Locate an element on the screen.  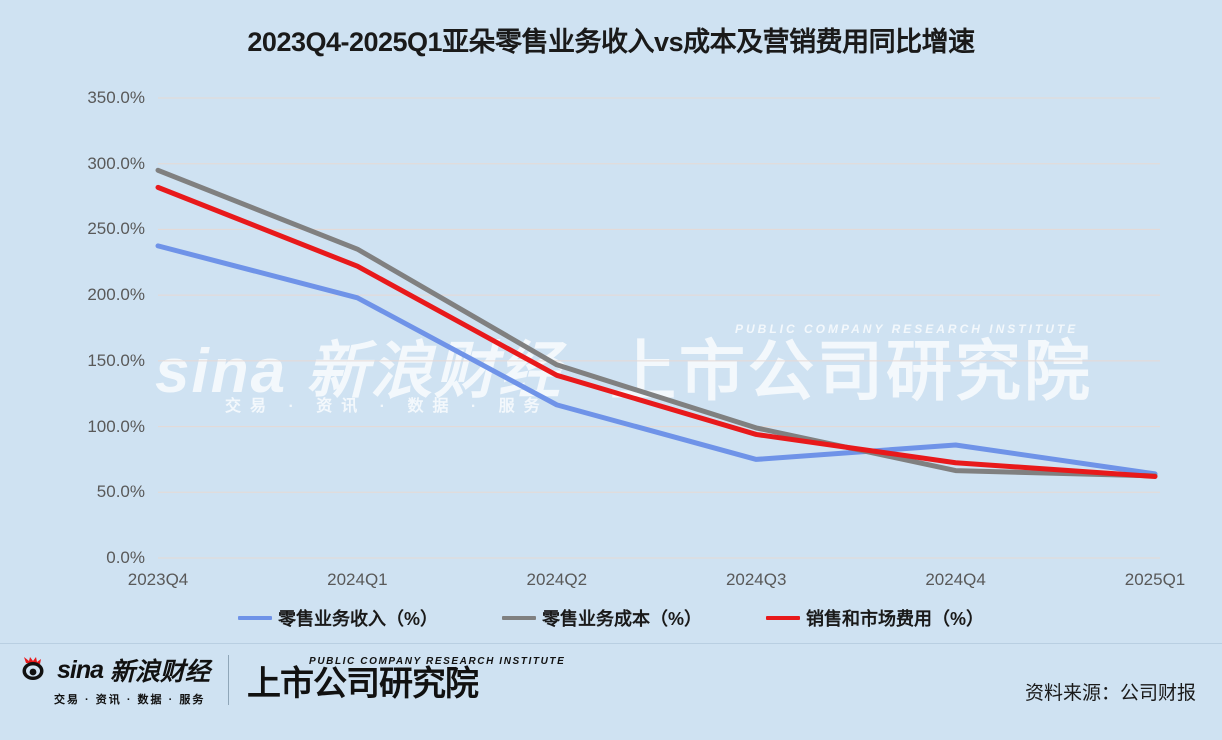
x-tick-label: 2024Q4 is located at coordinates (955, 579).